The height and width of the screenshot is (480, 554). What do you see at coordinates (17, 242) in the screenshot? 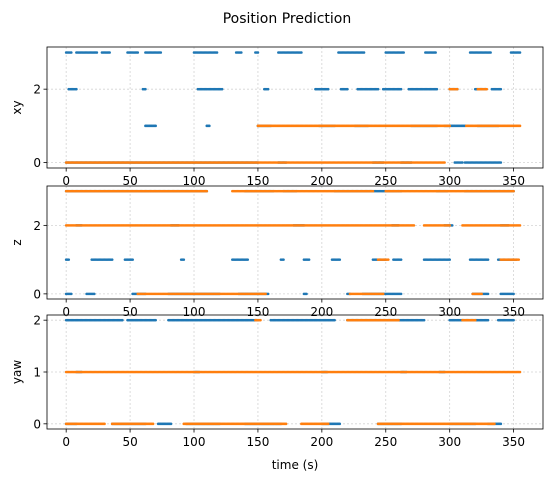
I see `y-axis-label: z` at bounding box center [17, 242].